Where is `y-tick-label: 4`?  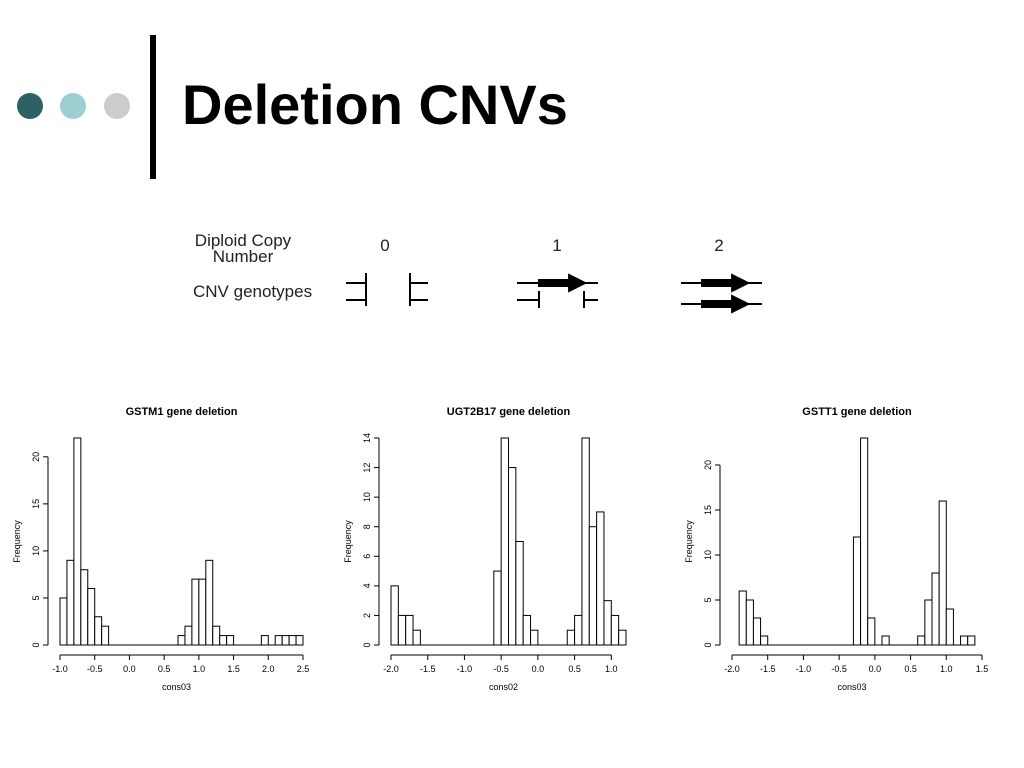
y-tick-label: 4 is located at coordinates (367, 585).